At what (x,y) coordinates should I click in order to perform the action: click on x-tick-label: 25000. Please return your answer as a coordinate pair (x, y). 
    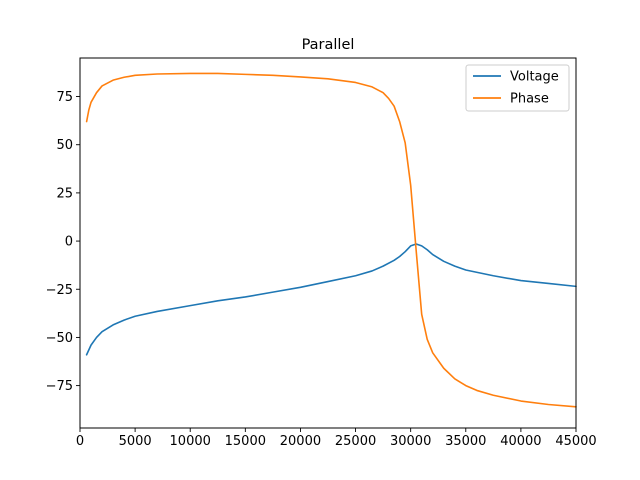
    Looking at the image, I should click on (355, 441).